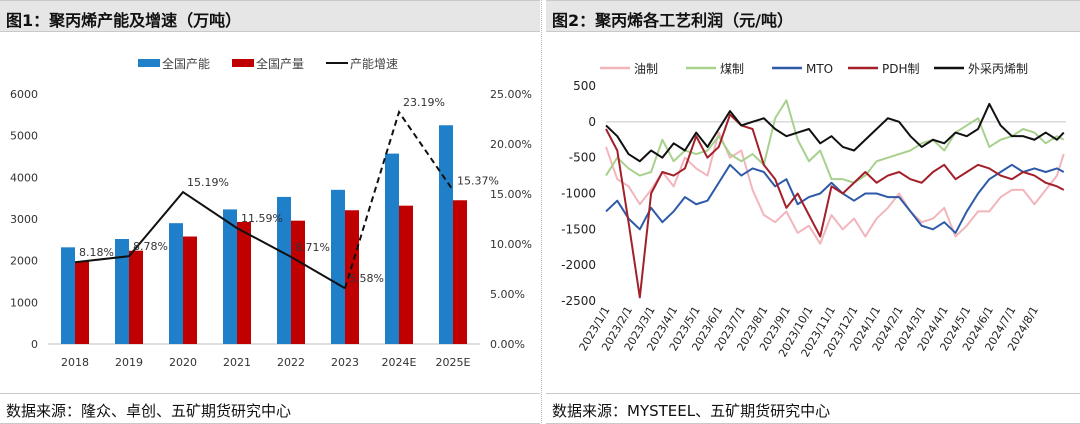 This screenshot has width=1080, height=424. Describe the element at coordinates (672, 20) in the screenshot. I see `chart-title: 图2：聚丙烯各工艺利润（元/吨）` at that location.